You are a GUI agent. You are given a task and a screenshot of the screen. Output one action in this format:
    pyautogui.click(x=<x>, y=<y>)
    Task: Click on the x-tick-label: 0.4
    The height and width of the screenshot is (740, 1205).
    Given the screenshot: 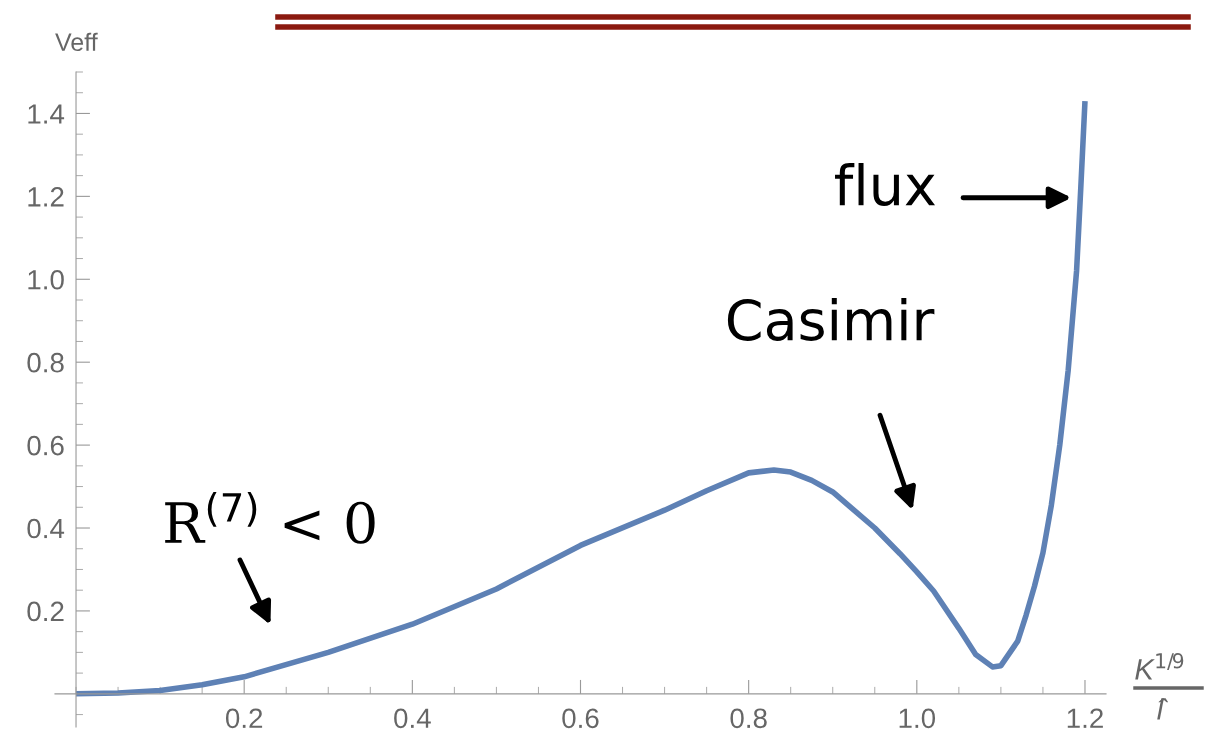 What is the action you would take?
    pyautogui.click(x=412, y=718)
    